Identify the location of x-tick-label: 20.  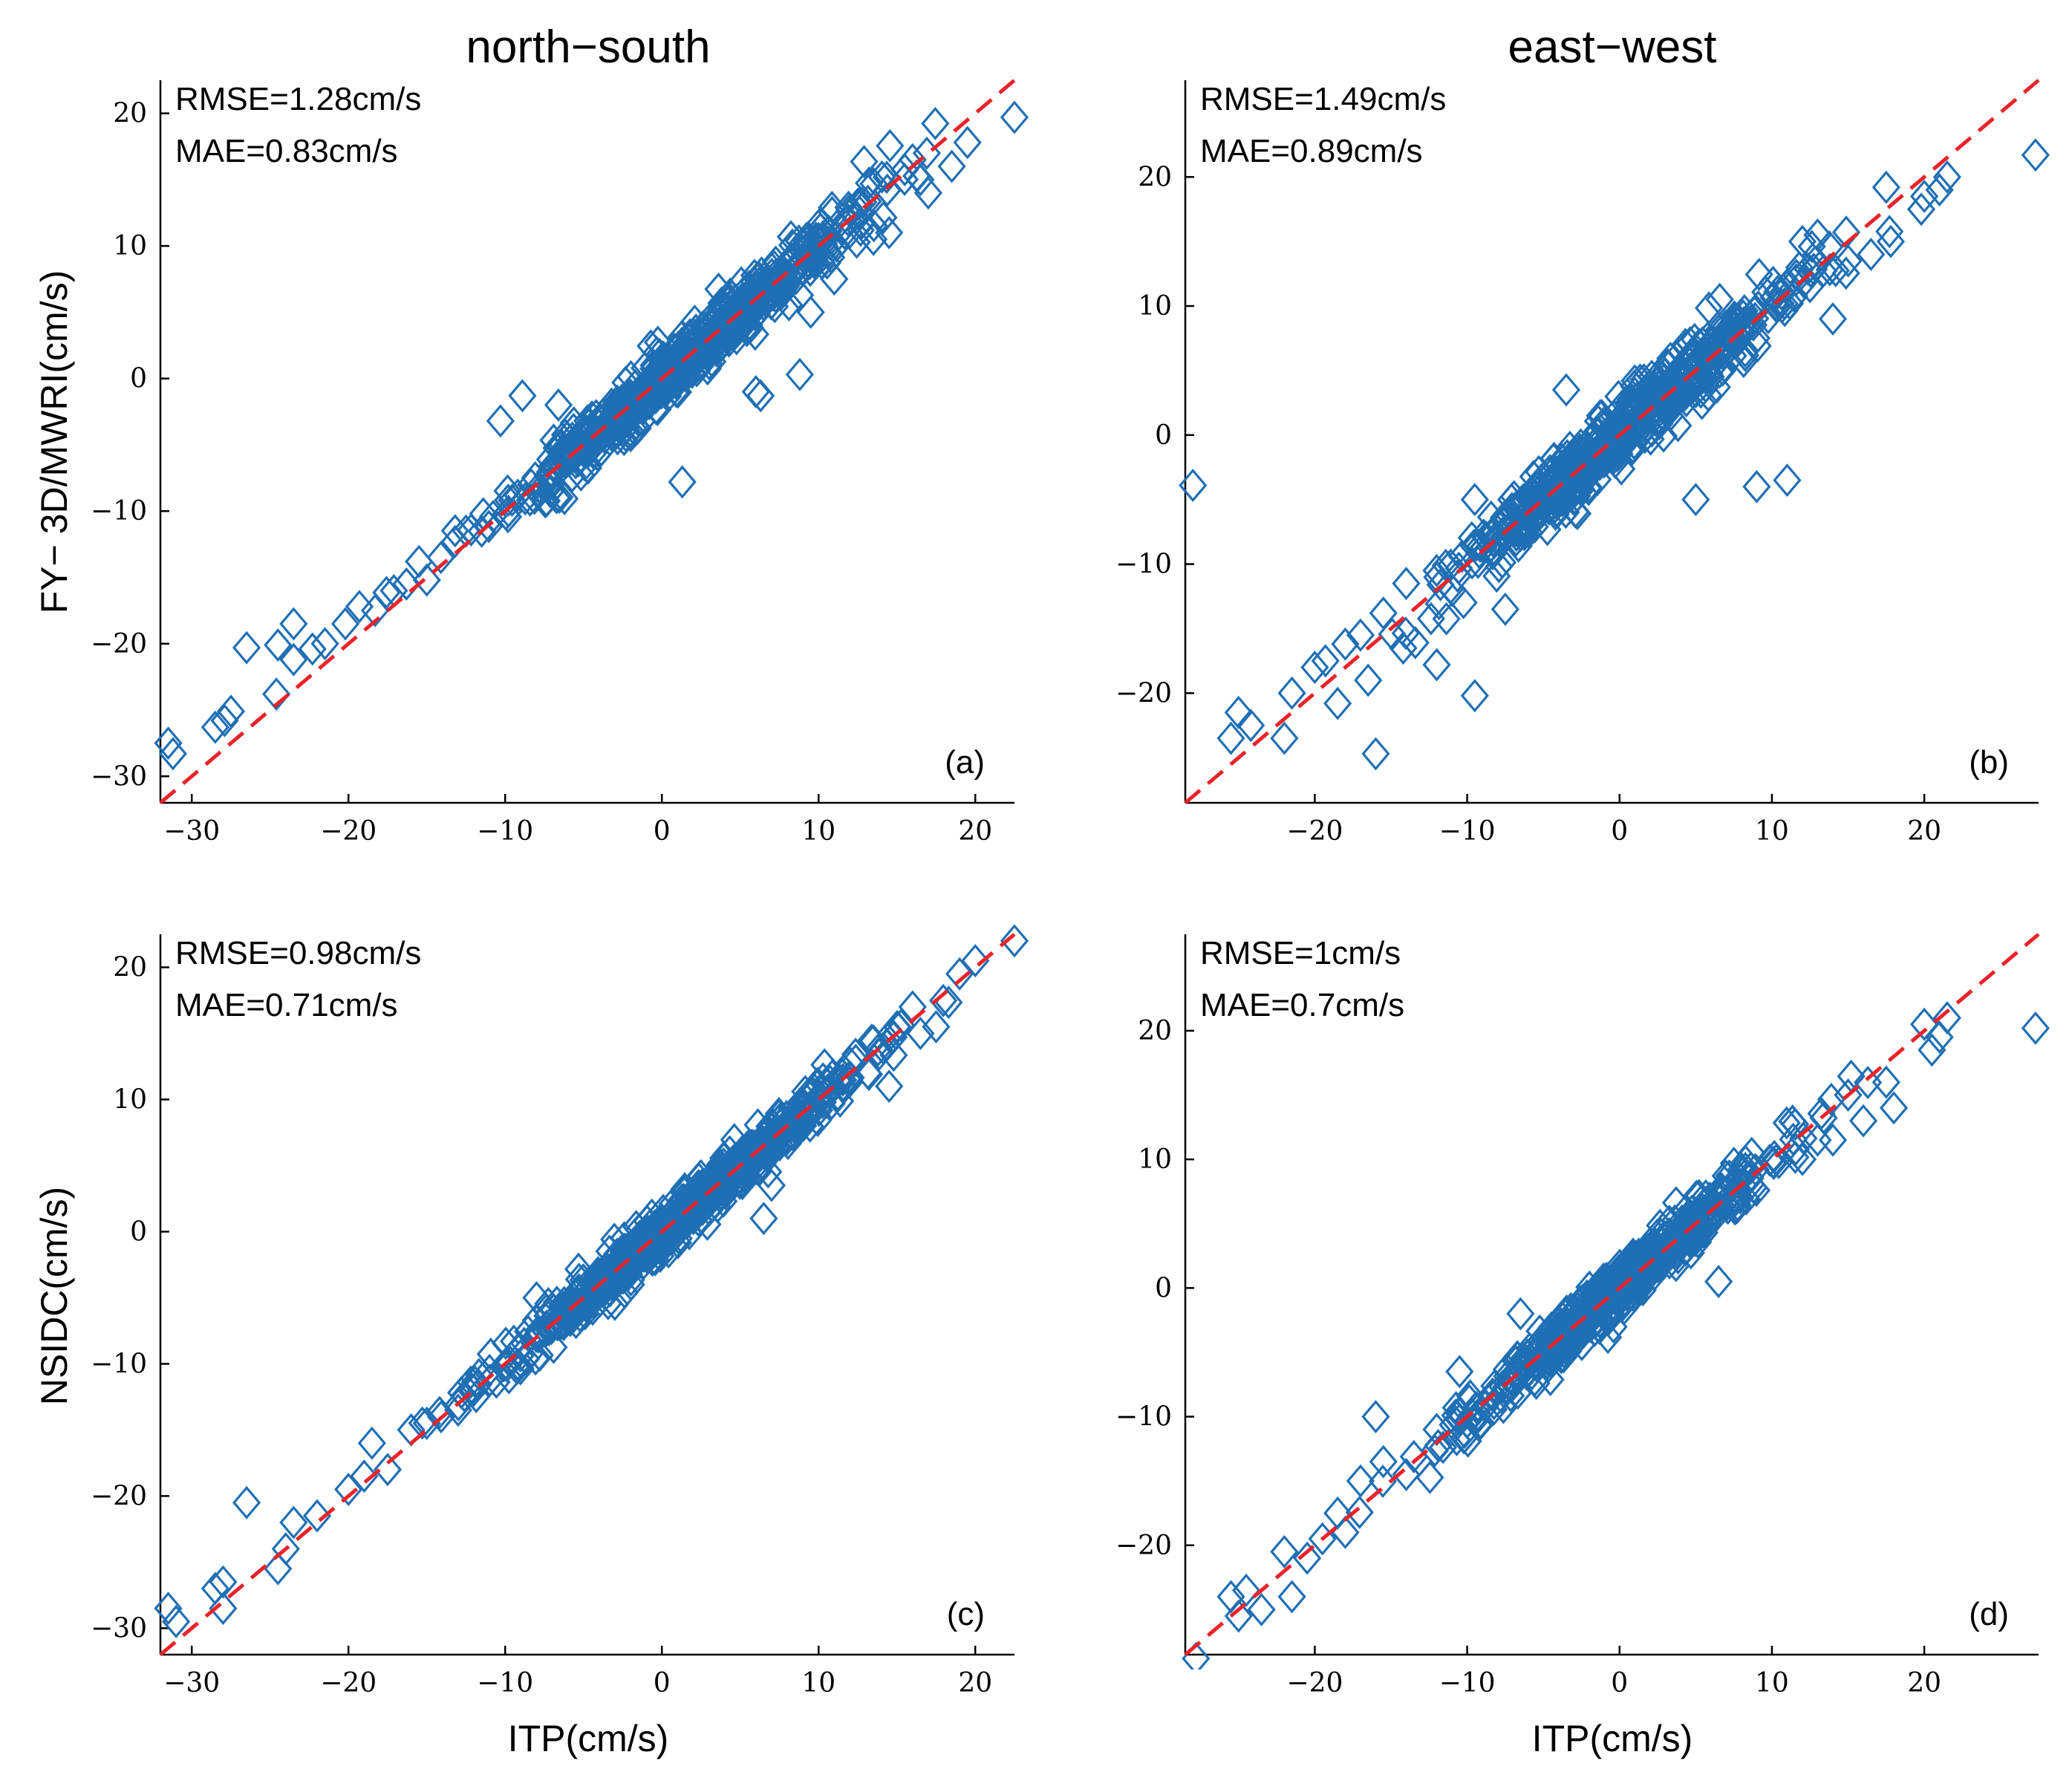
(1924, 1683).